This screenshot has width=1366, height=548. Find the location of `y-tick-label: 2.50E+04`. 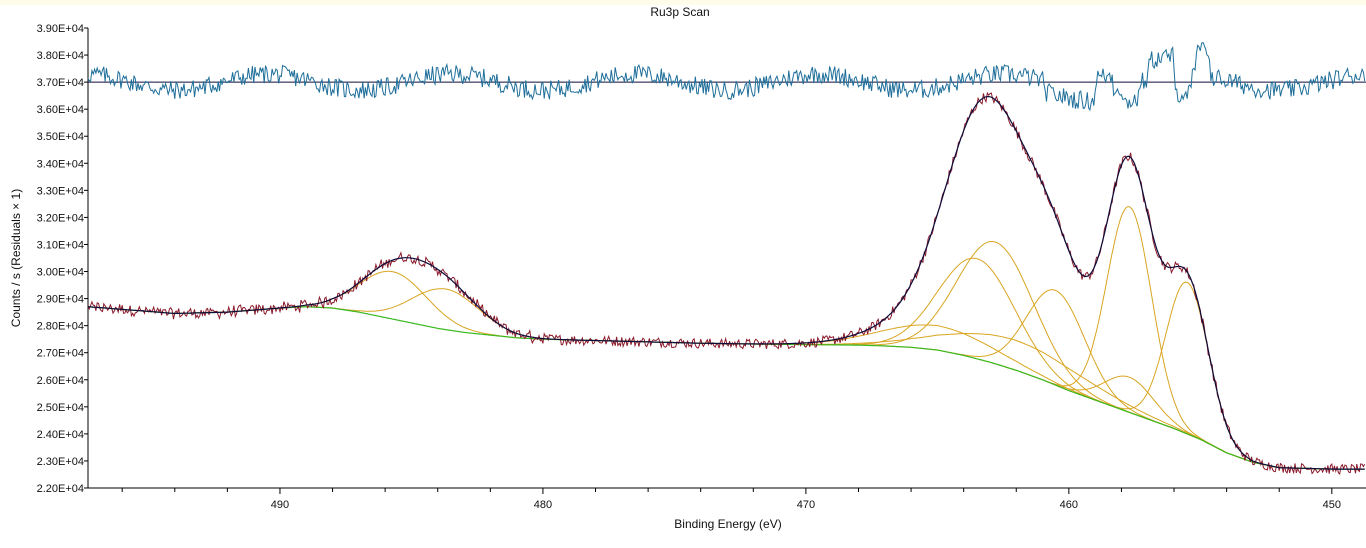

y-tick-label: 2.50E+04 is located at coordinates (60, 408).